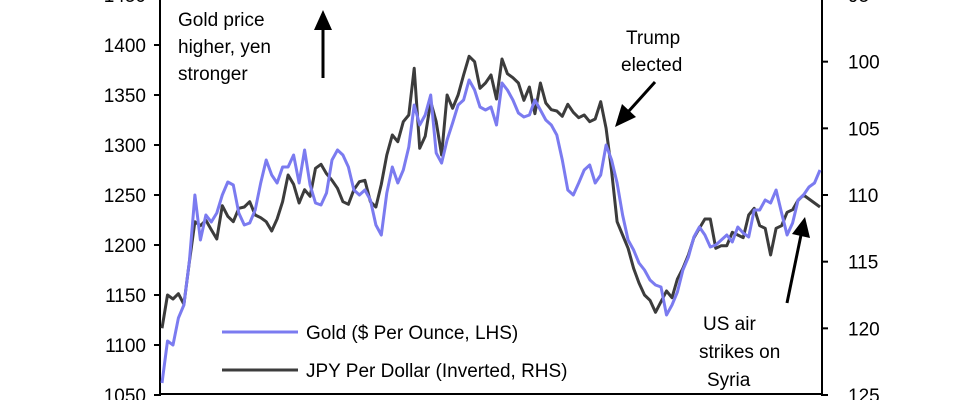 The width and height of the screenshot is (960, 400). What do you see at coordinates (641, 97) in the screenshot?
I see `arrow-down-left-icon` at bounding box center [641, 97].